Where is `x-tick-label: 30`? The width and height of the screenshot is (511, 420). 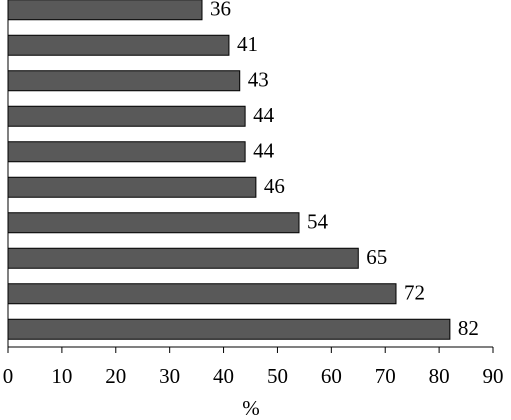
x-tick-label: 30 is located at coordinates (169, 376).